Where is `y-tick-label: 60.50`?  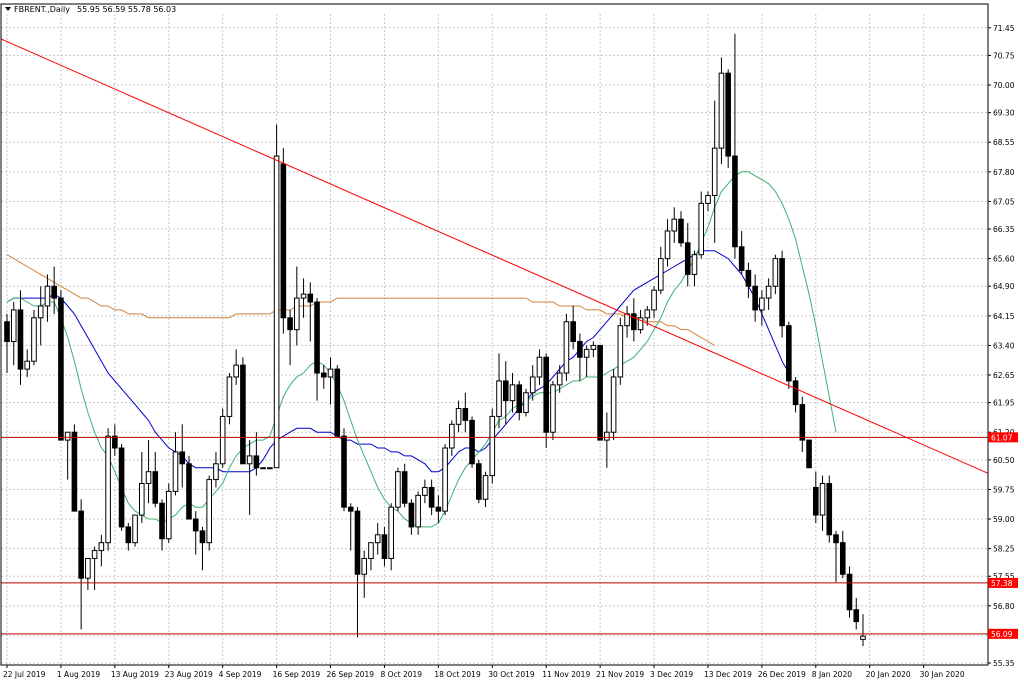
y-tick-label: 60.50 is located at coordinates (1004, 460).